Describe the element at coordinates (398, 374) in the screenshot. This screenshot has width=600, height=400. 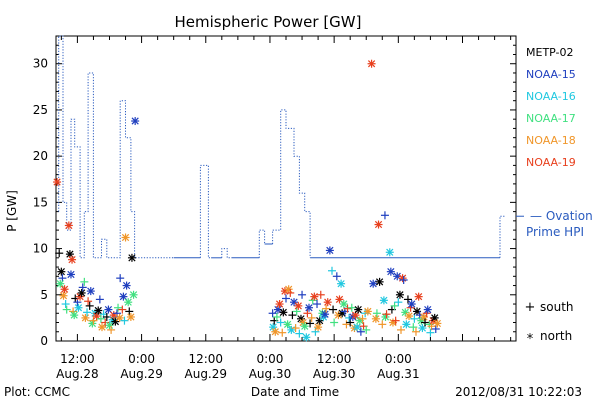
I see `x-tick-label-date: Aug.31` at that location.